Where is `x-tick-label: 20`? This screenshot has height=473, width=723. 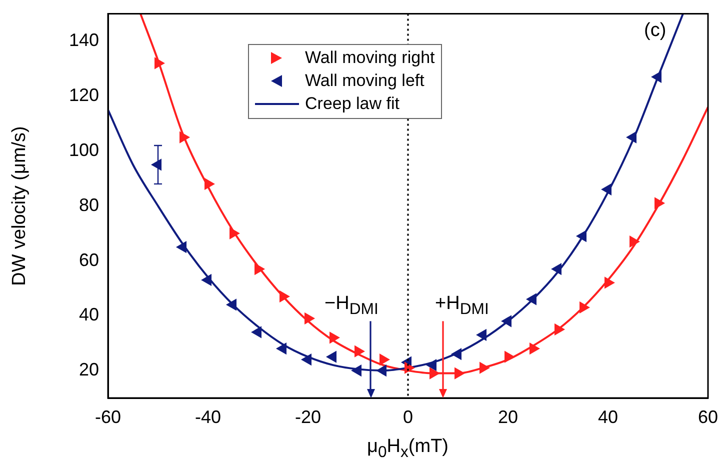 x-tick-label: 20 is located at coordinates (508, 416).